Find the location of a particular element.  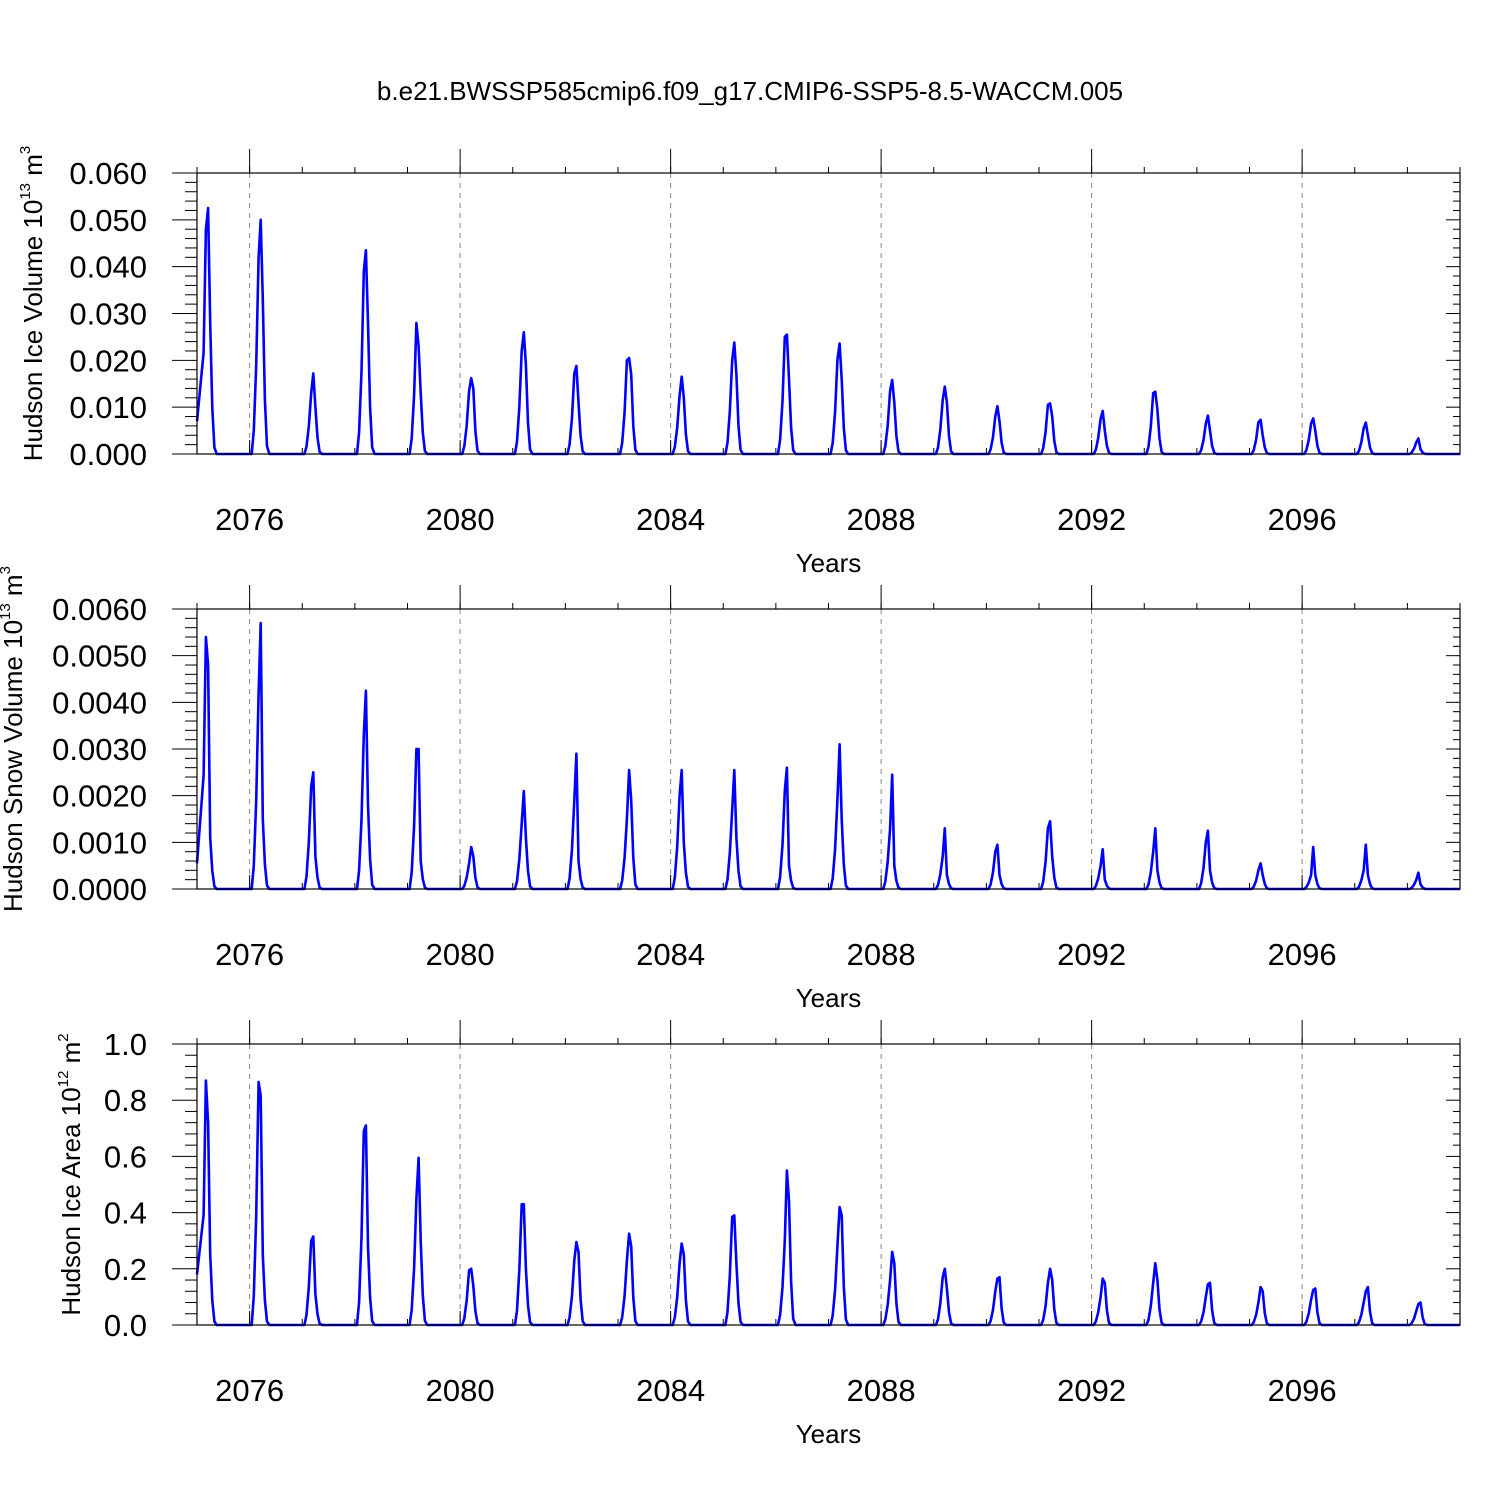

y-tick-label: 1.0 is located at coordinates (125, 1044).